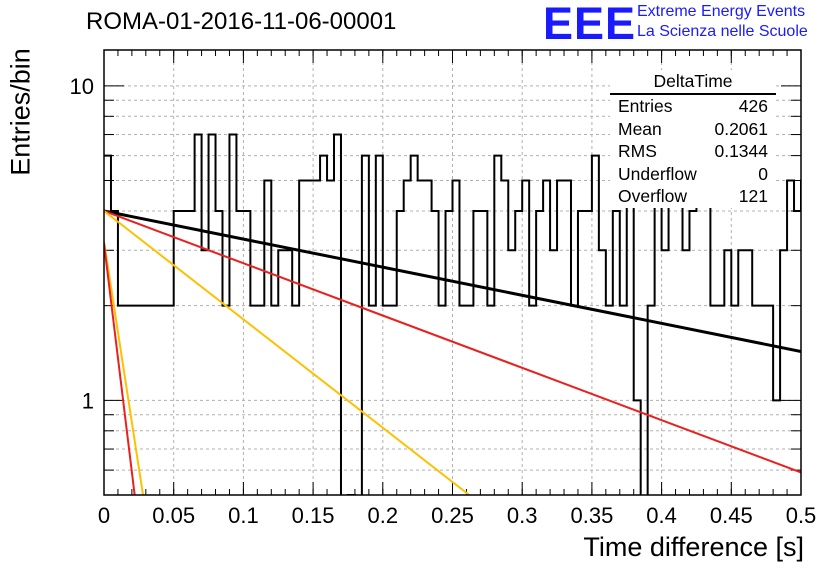 The width and height of the screenshot is (836, 572). I want to click on stats-label: Overflow, so click(653, 196).